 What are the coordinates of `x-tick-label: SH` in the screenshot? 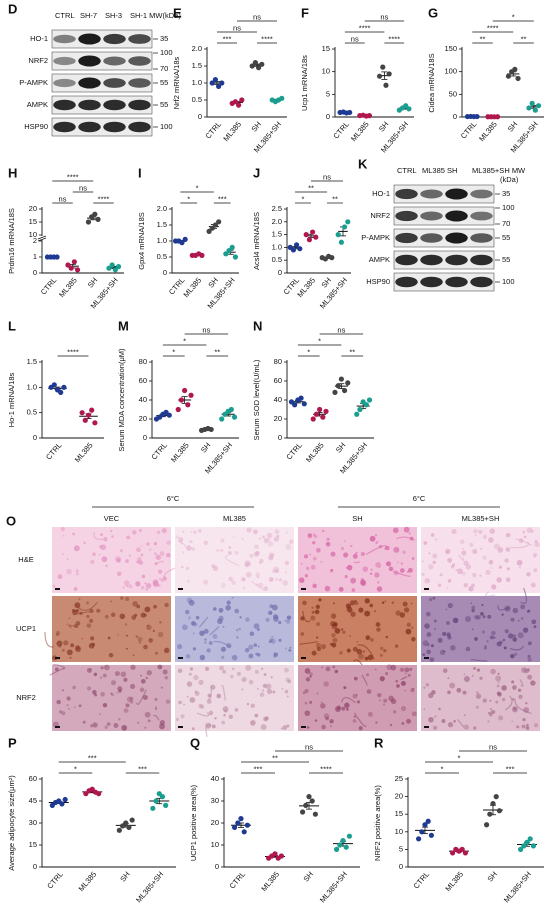 It's located at (513, 127).